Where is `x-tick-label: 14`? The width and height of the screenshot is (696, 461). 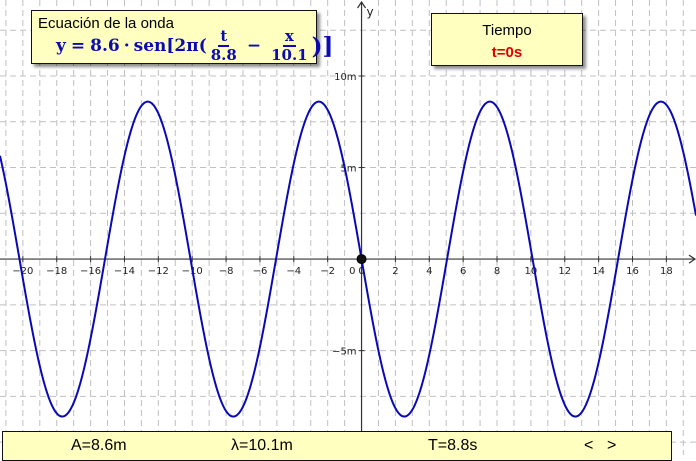
x-tick-label: 14 is located at coordinates (598, 271).